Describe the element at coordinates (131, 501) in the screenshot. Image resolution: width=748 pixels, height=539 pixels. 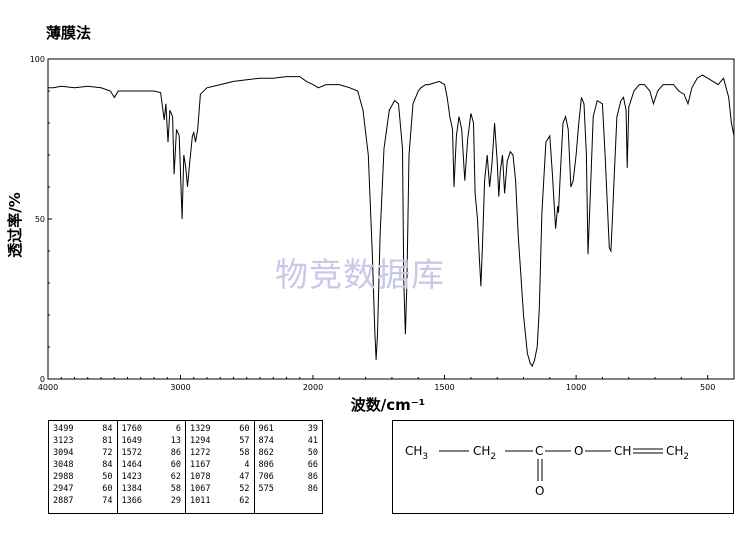
I see `peak-wavenumber: 1366` at that location.